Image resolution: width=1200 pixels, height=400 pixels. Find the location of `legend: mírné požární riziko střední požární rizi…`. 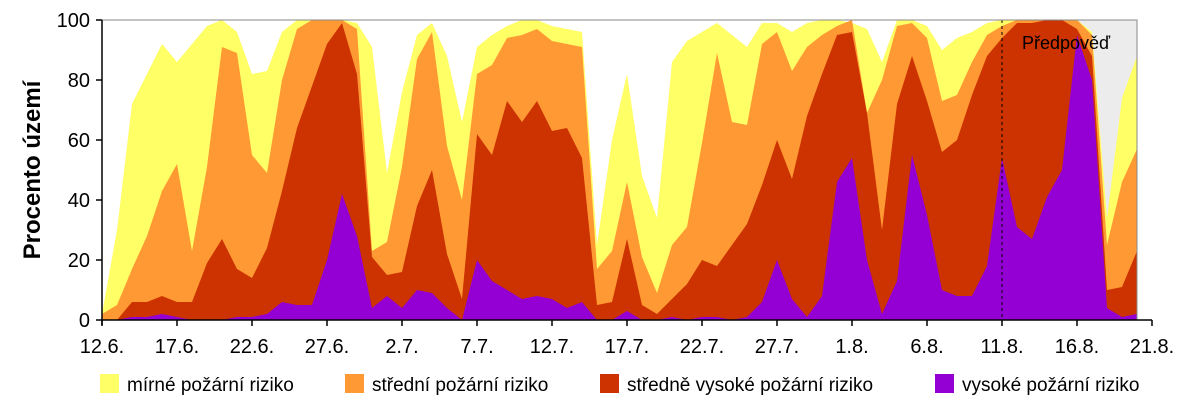

legend: mírné požární riziko střední požární rizi… is located at coordinates (619, 385).